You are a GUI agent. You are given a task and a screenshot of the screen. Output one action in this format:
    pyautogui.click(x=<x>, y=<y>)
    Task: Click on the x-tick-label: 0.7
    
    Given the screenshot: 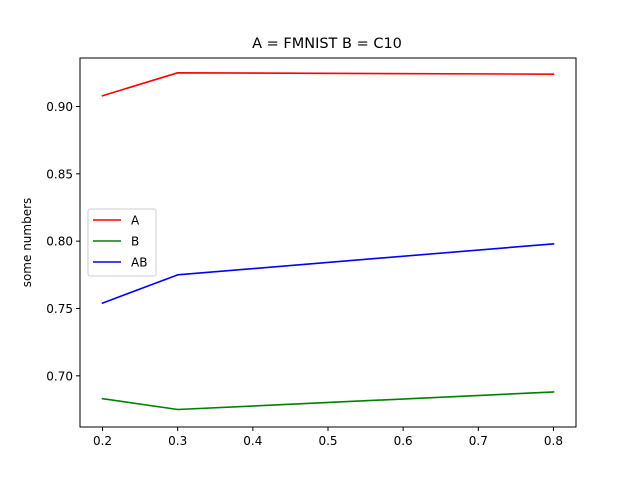 What is the action you would take?
    pyautogui.click(x=478, y=441)
    